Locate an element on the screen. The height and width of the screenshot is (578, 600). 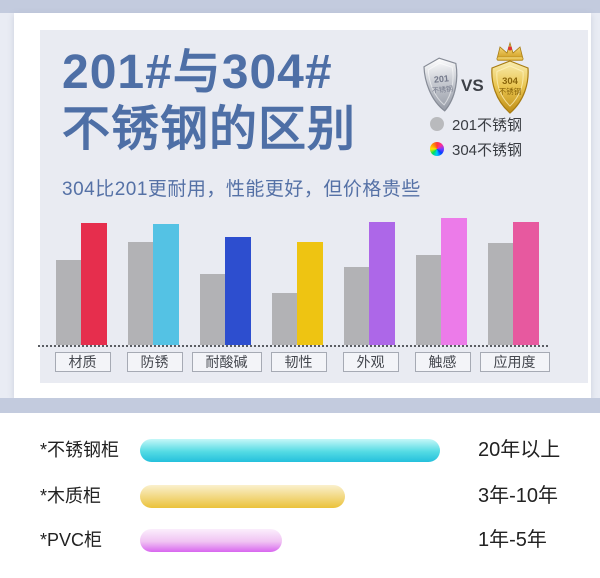
gold-shield-304-crown-icon: 304 不锈钢 is located at coordinates (510, 77).